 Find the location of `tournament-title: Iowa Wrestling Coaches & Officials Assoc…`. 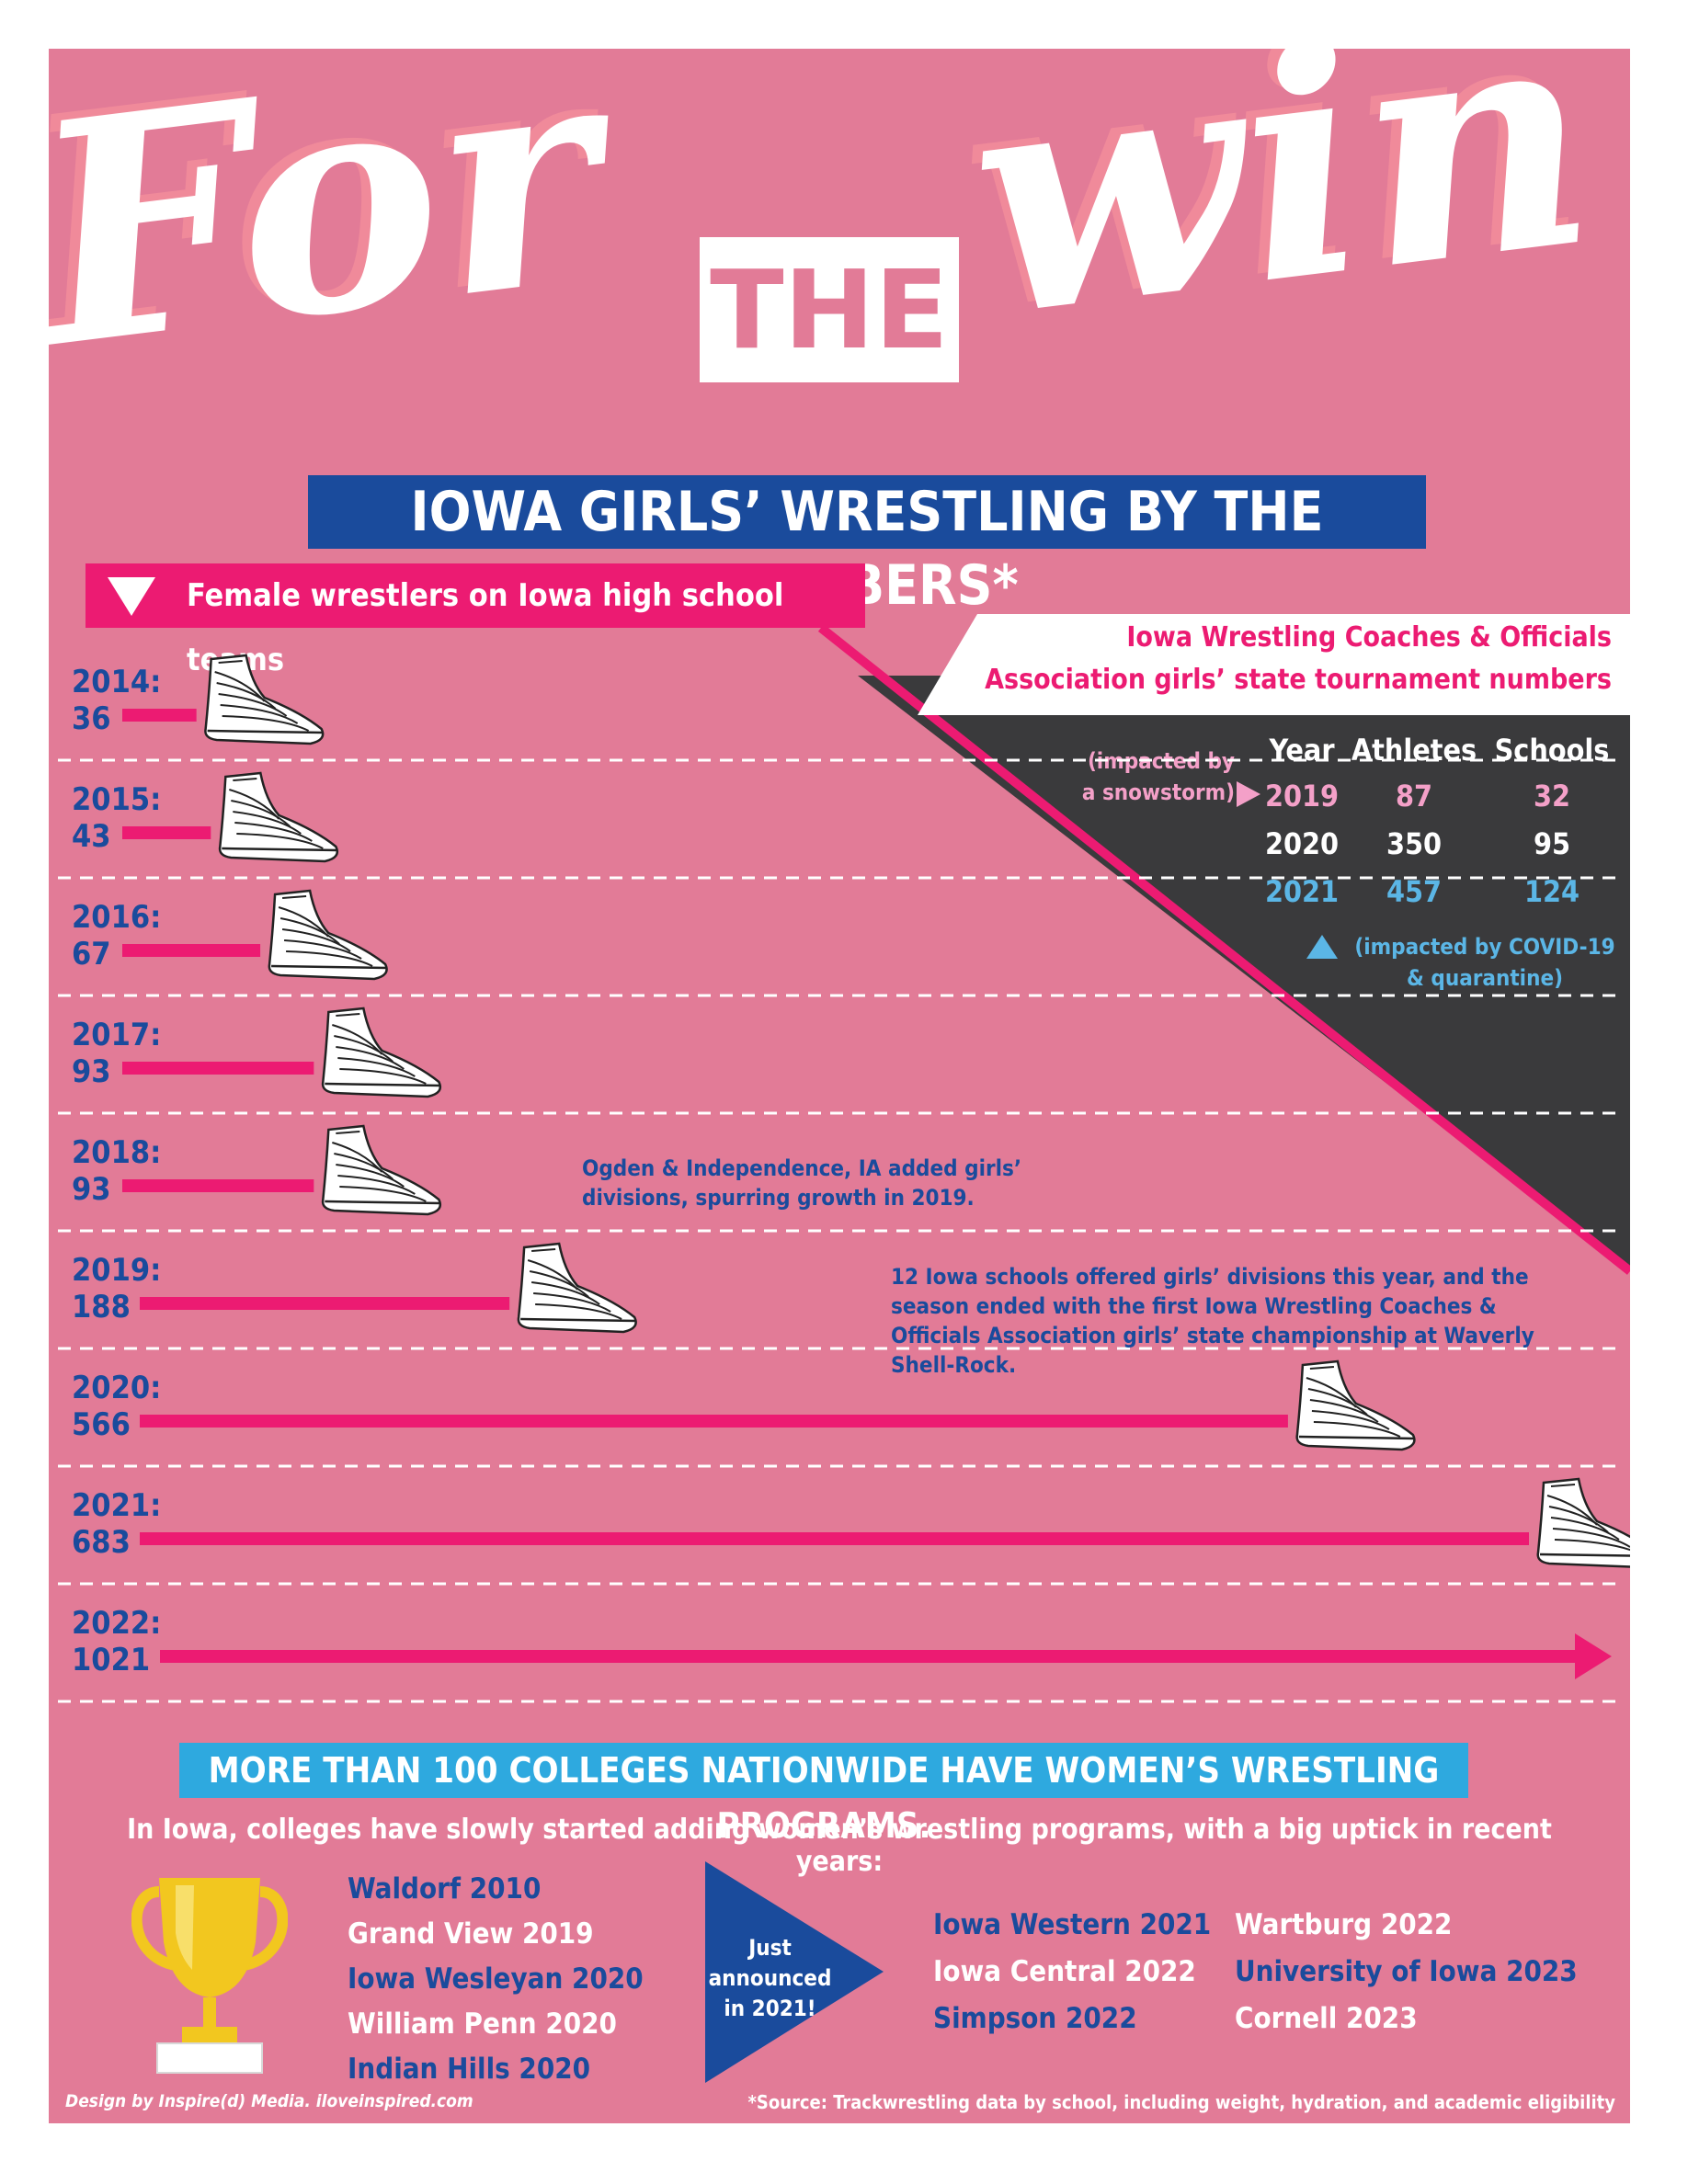

tournament-title: Iowa Wrestling Coaches & Officials Assoc… is located at coordinates (1262, 659).